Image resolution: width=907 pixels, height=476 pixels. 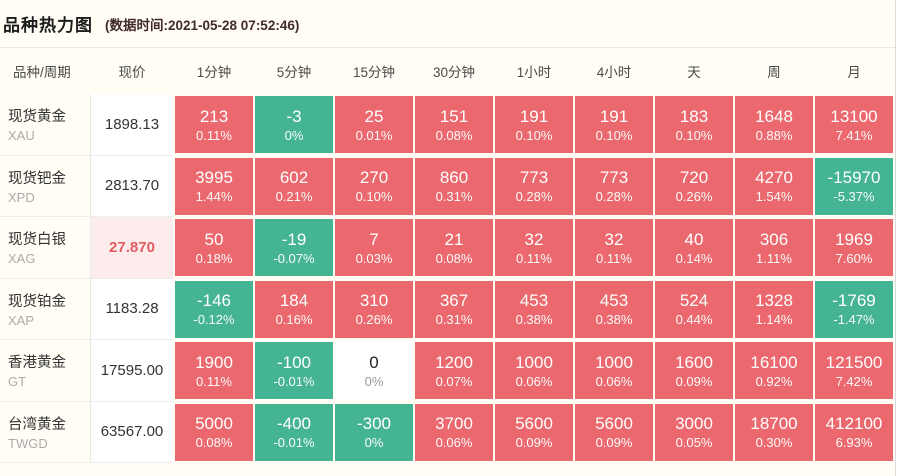 I want to click on heat-cell: -1769 -1.47%, so click(x=854, y=309).